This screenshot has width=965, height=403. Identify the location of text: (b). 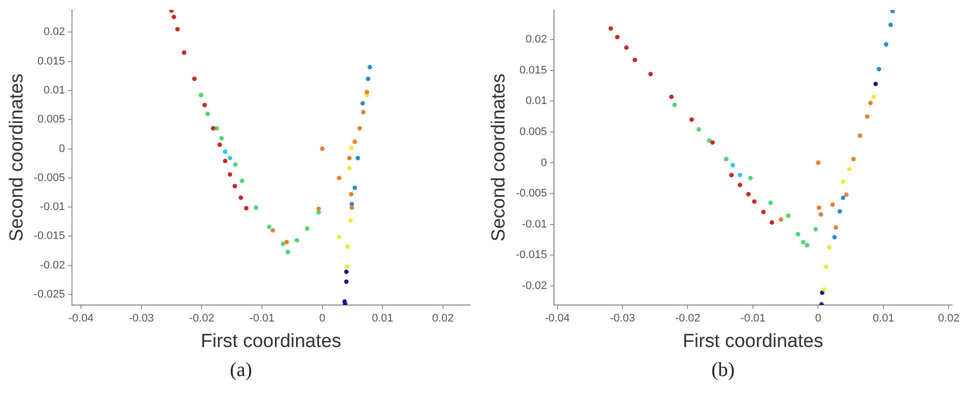
(723, 370).